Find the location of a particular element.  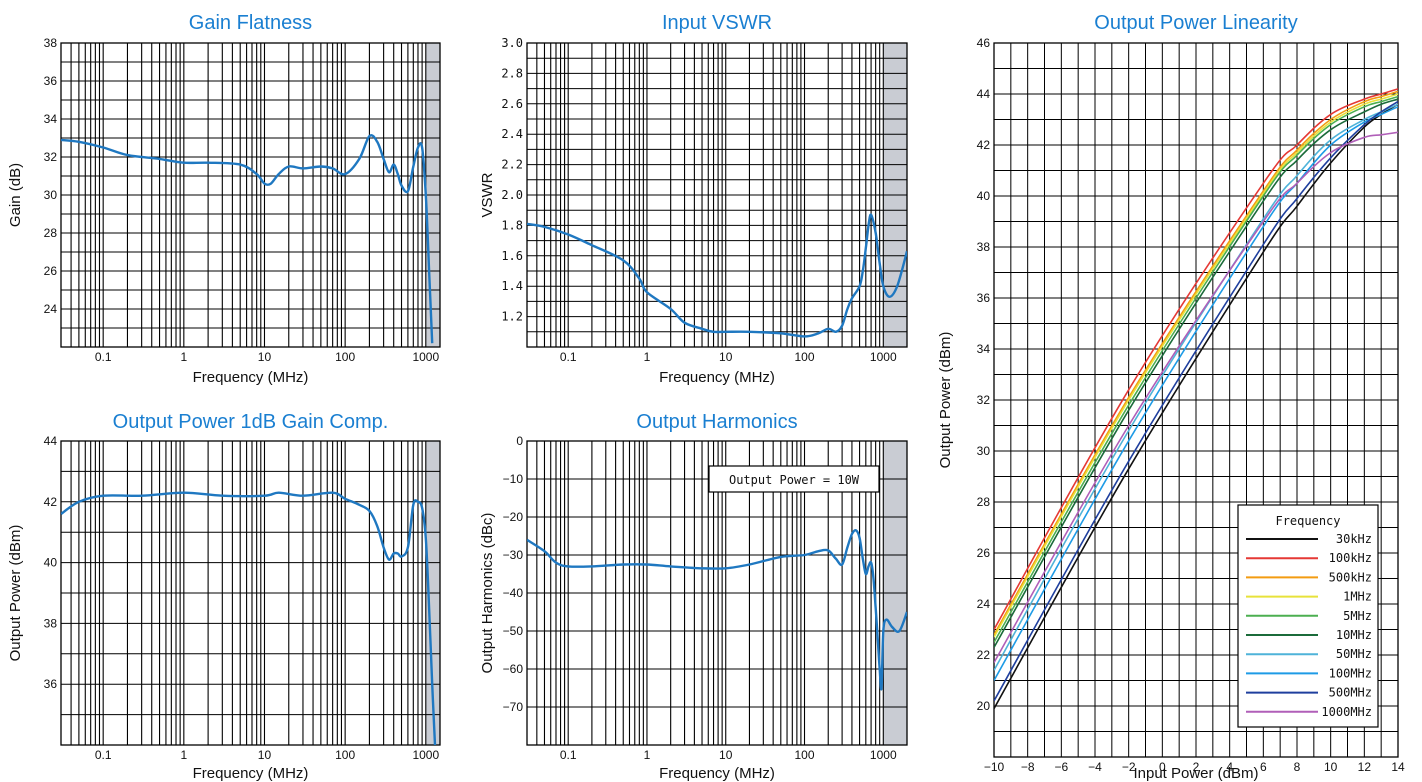

y-tick-label: 32 is located at coordinates (51, 157).